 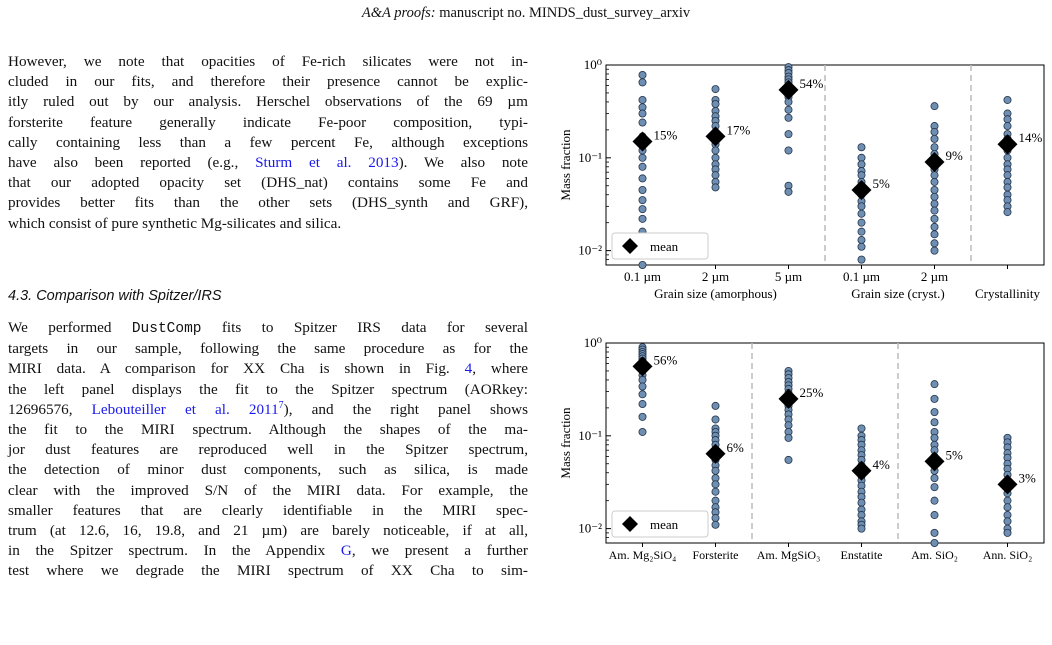 What do you see at coordinates (955, 454) in the screenshot?
I see `mean-label: 5%` at bounding box center [955, 454].